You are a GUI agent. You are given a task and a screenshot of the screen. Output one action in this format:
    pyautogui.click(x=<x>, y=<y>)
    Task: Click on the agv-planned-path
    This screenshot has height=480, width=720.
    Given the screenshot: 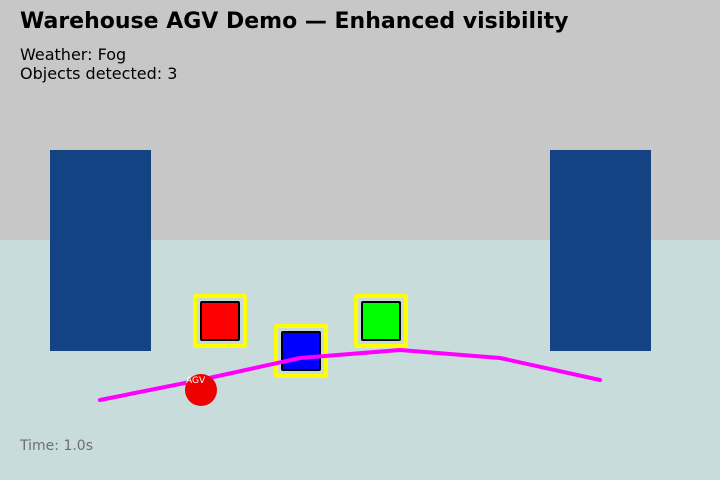 What is the action you would take?
    pyautogui.click(x=350, y=375)
    